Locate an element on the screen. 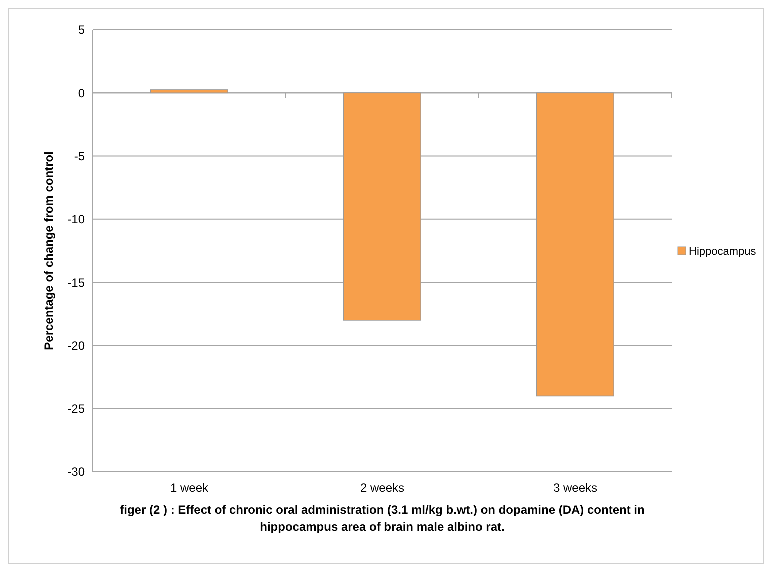 Image resolution: width=772 pixels, height=572 pixels. legend-label: Hippocampus is located at coordinates (723, 252).